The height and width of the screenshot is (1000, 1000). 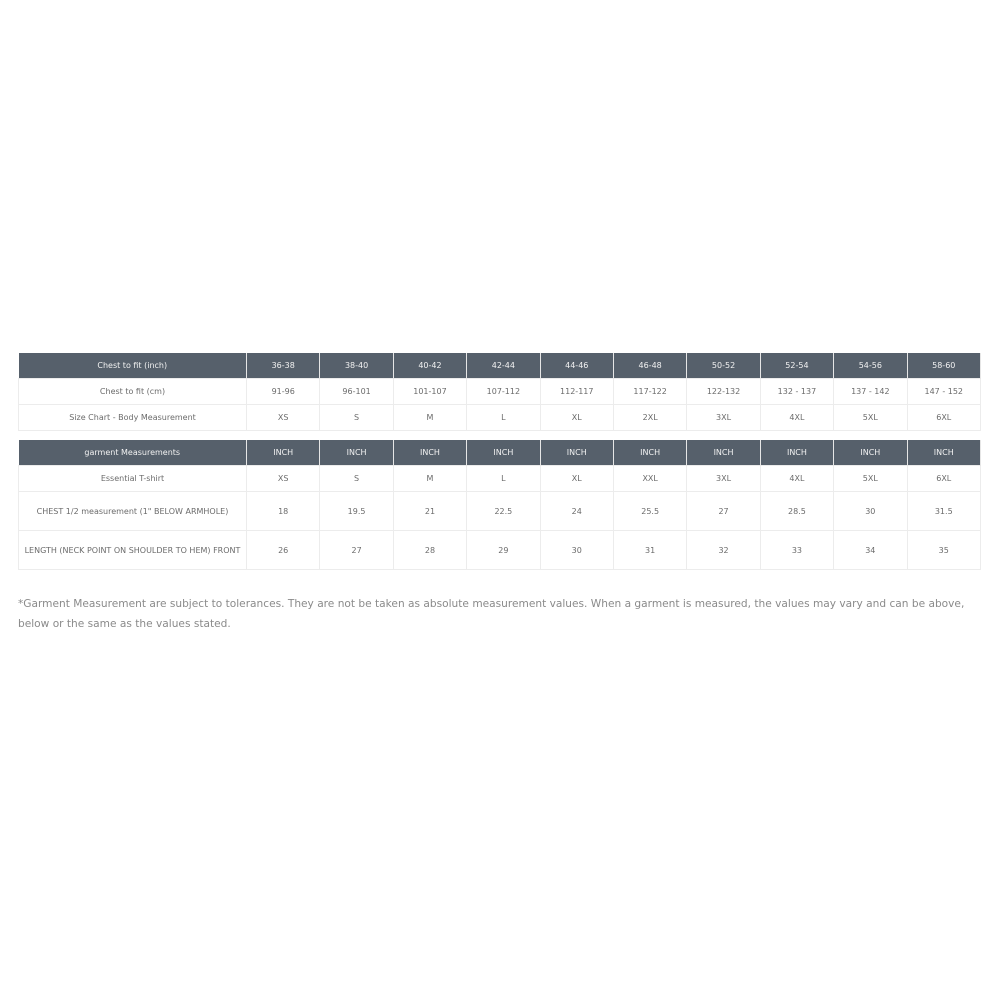 I want to click on row-label-cell: Size Chart - Body Measurement, so click(x=132, y=417).